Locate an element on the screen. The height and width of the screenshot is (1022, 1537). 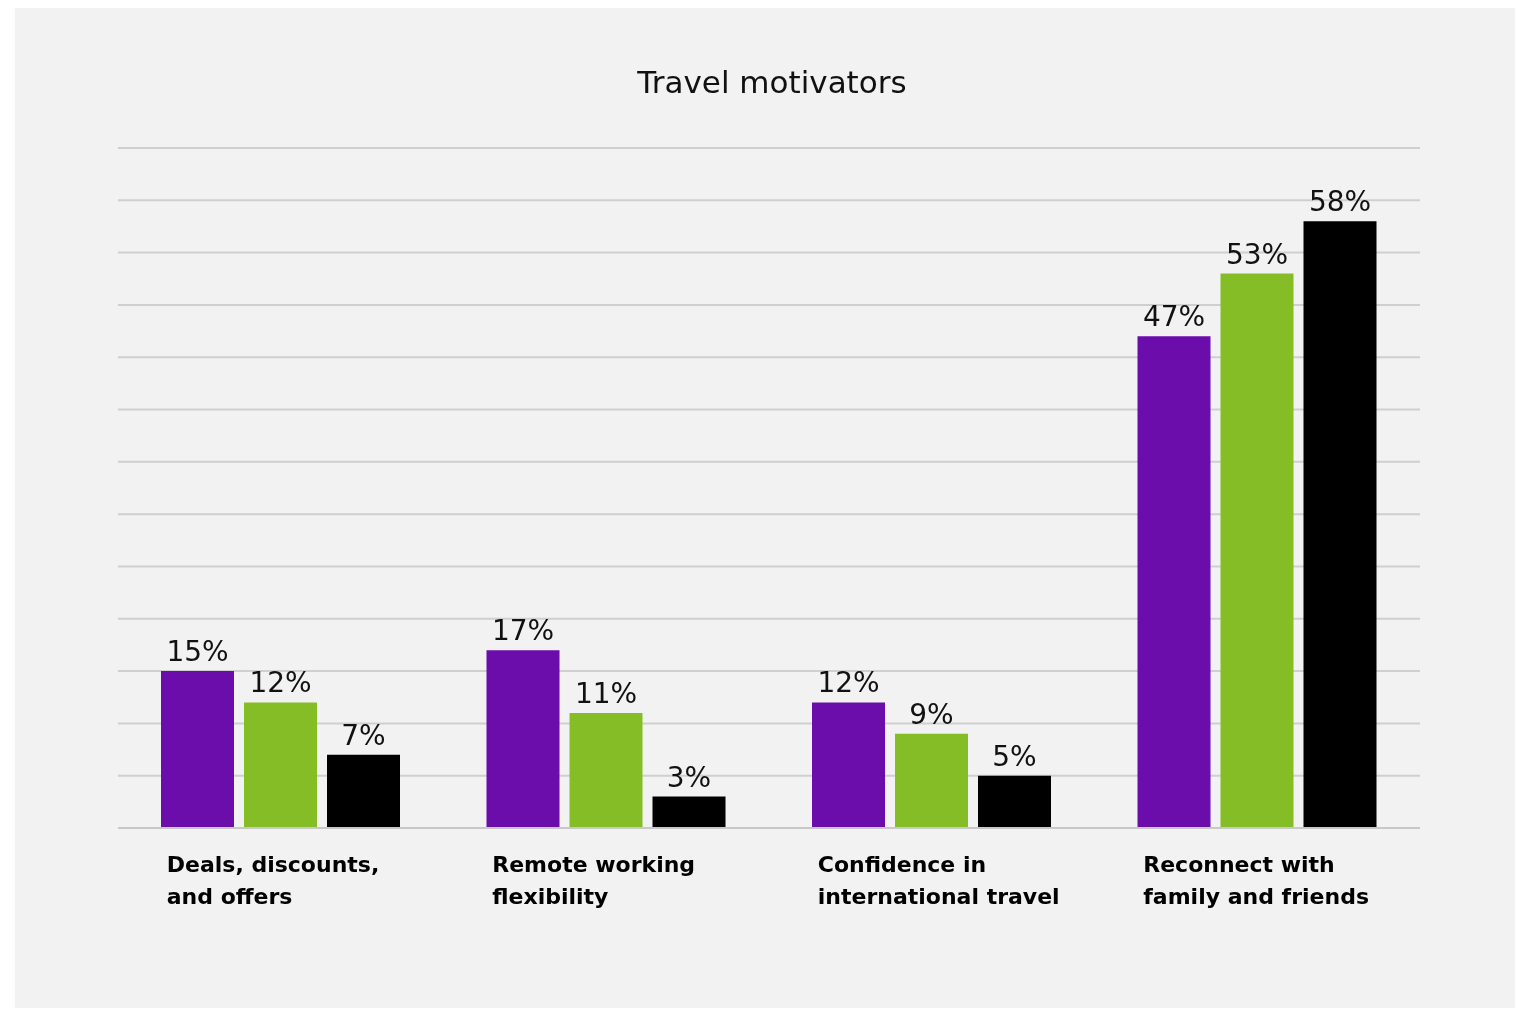
x-tick-label: Reconnect with family and friends is located at coordinates (1256, 880).